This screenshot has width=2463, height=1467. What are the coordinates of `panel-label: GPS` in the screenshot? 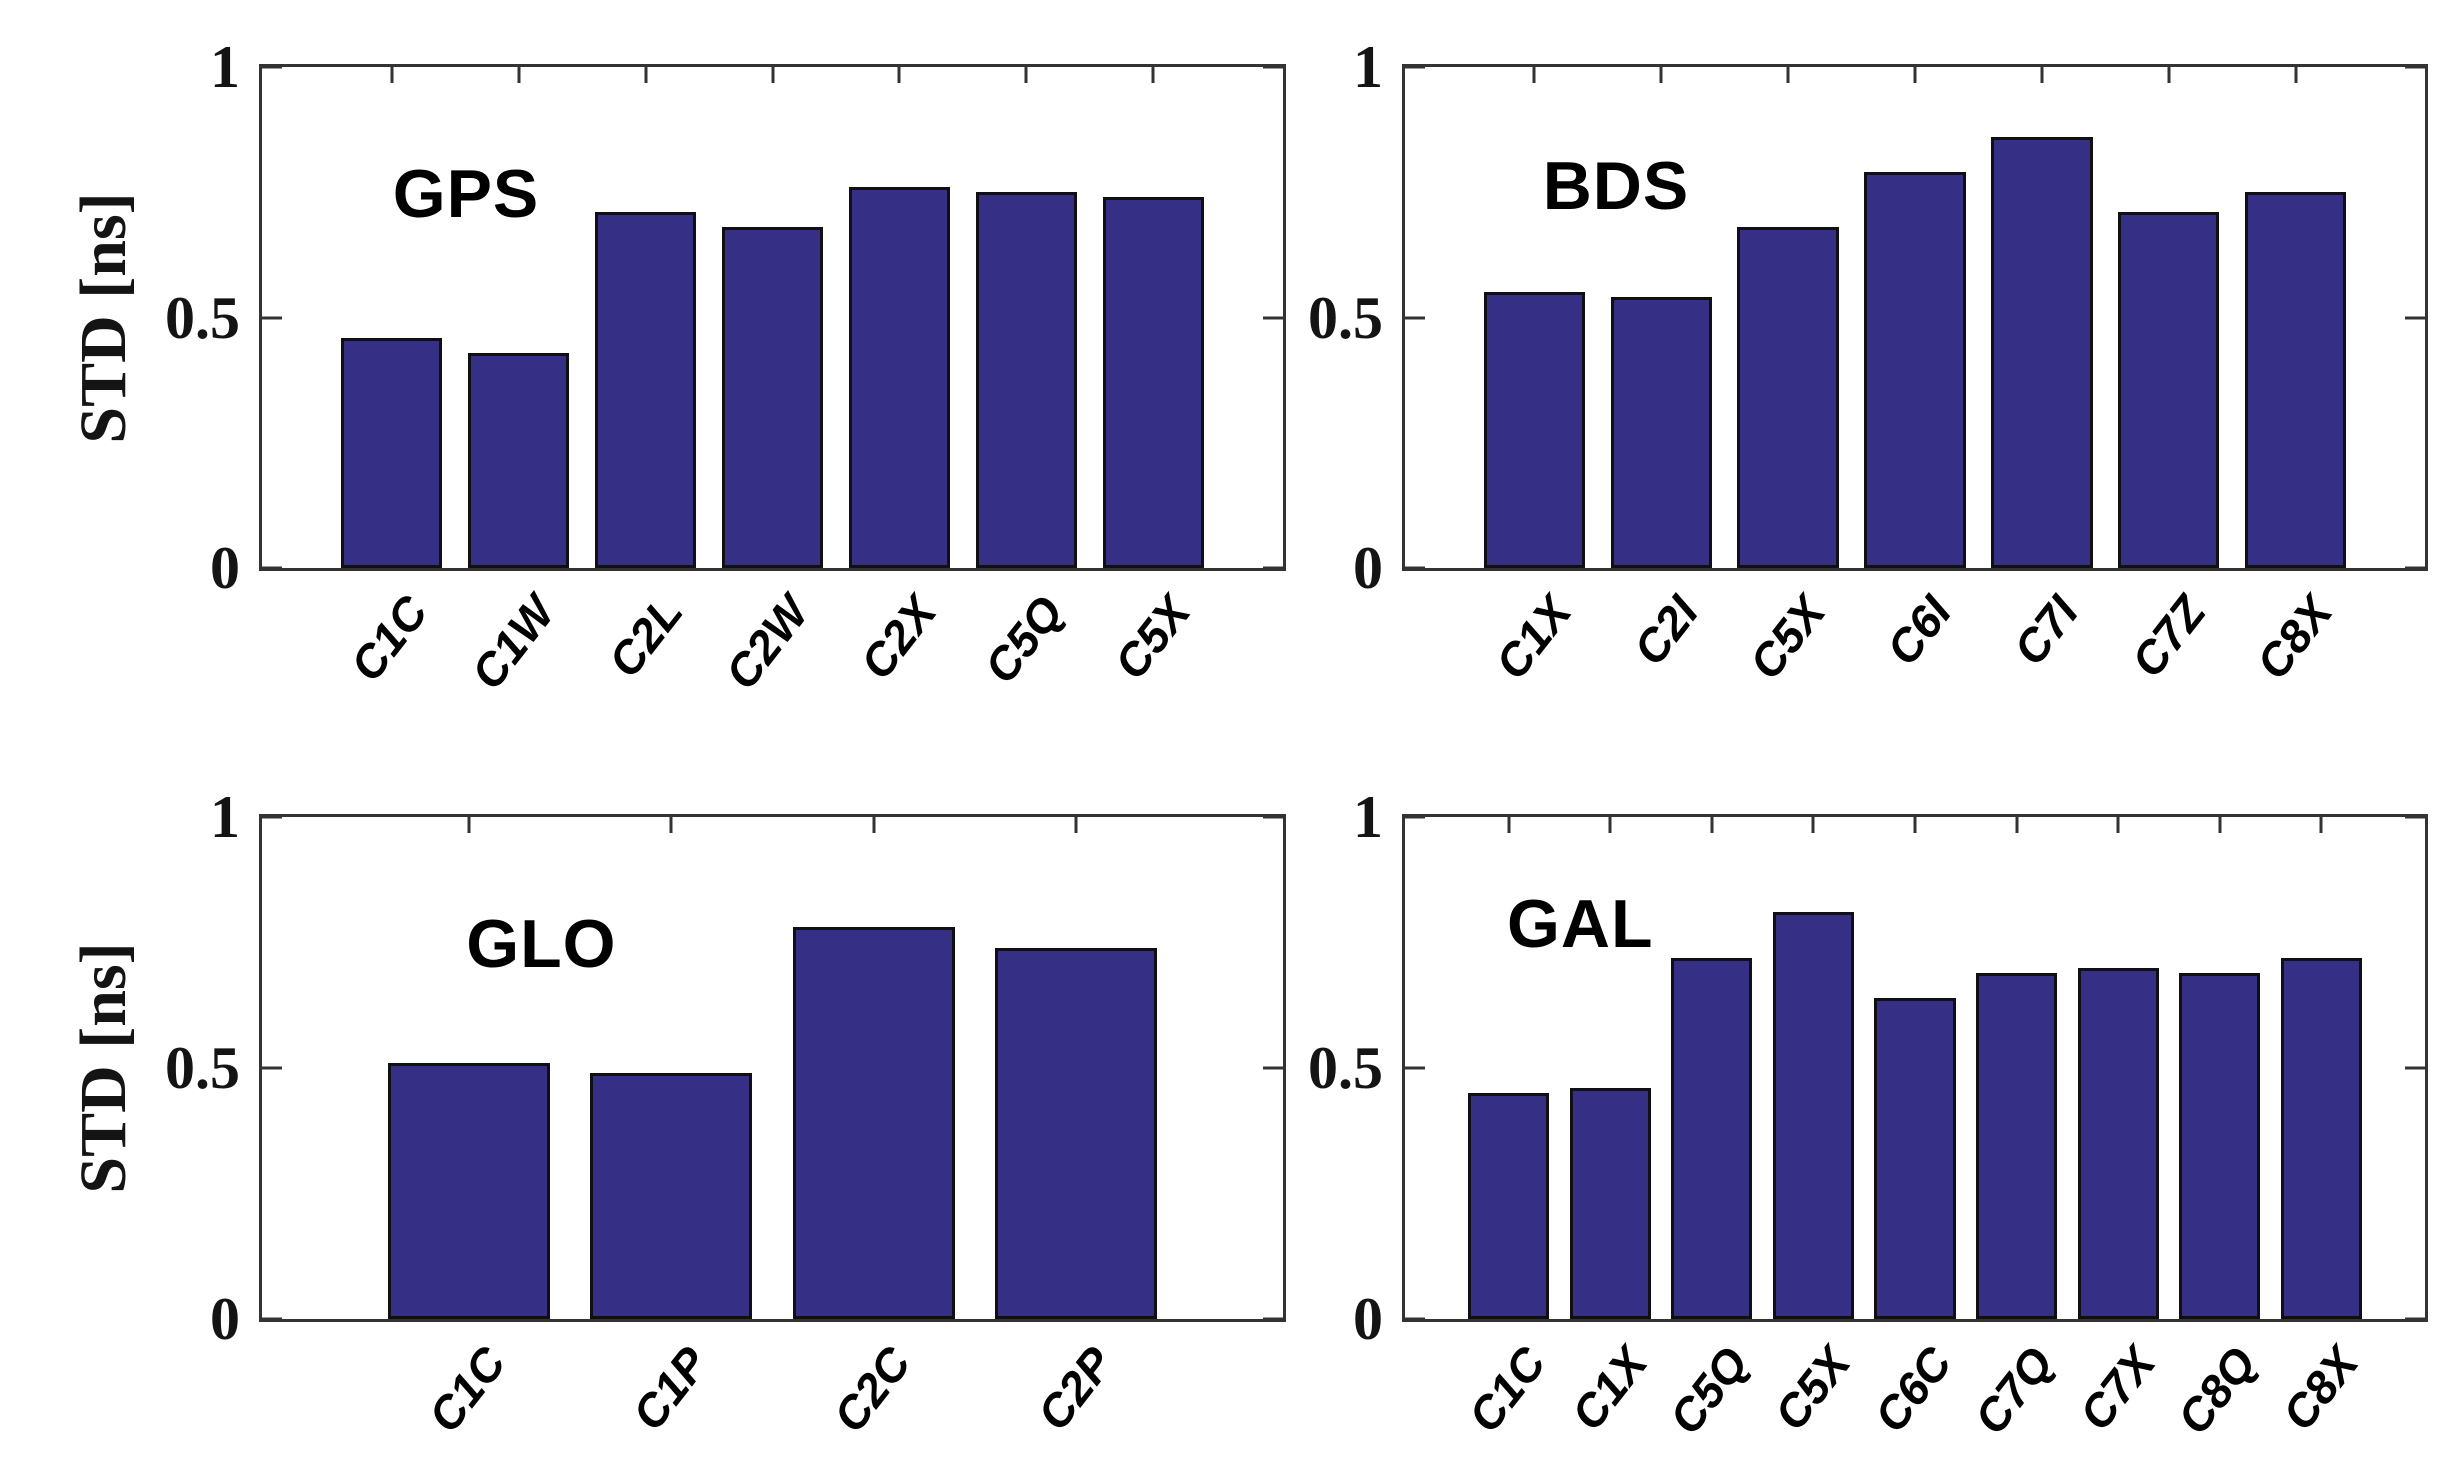 It's located at (466, 193).